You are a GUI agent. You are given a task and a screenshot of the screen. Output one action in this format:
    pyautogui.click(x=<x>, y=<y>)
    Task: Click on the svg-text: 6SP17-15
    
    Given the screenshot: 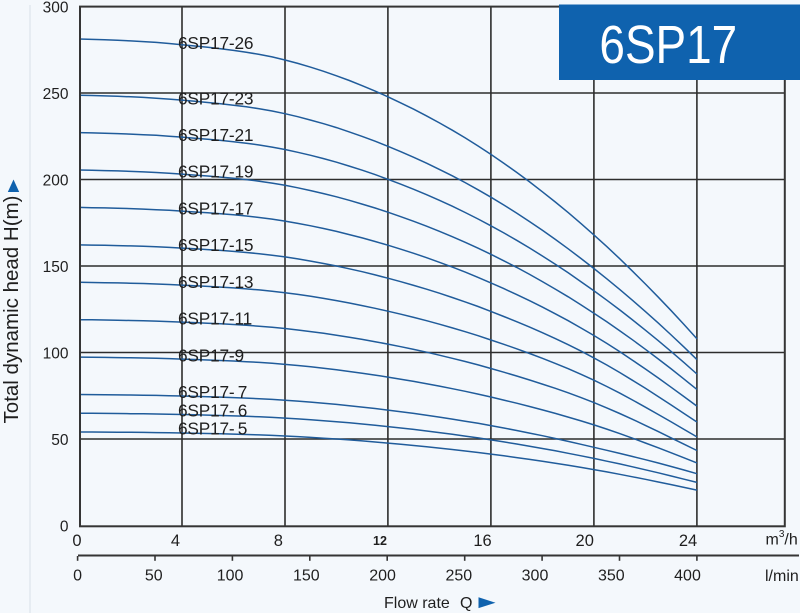 What is the action you would take?
    pyautogui.click(x=215, y=245)
    